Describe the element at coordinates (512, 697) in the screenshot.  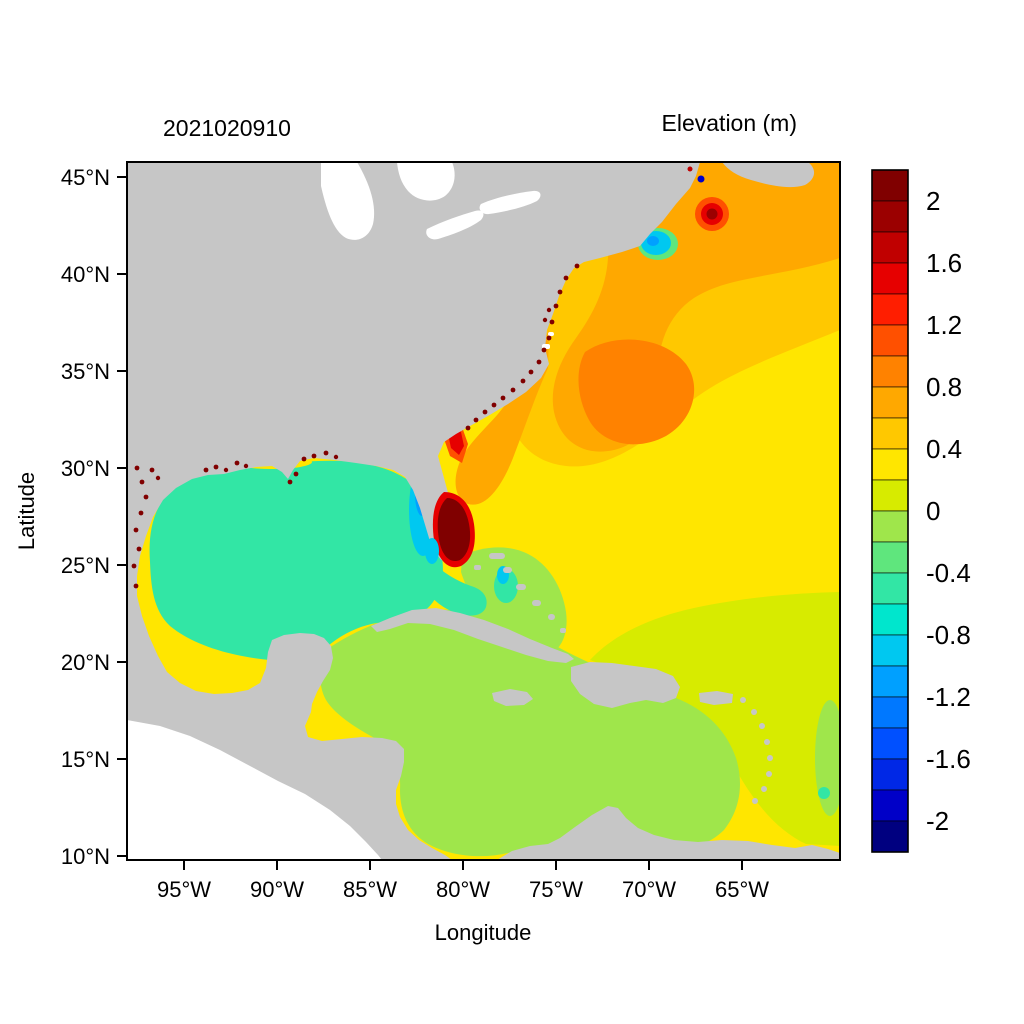
I see `land-jamaica` at that location.